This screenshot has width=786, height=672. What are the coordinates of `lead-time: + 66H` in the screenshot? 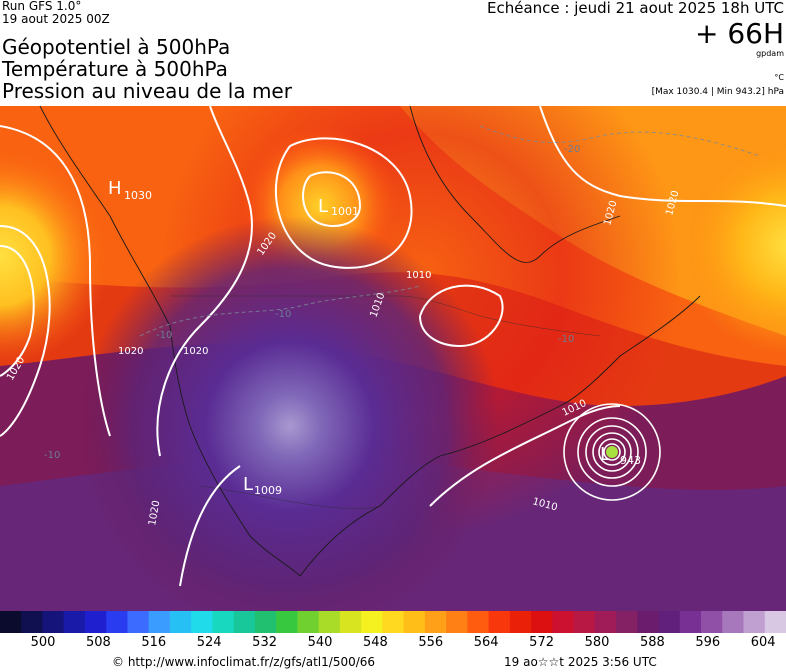 It's located at (739, 33).